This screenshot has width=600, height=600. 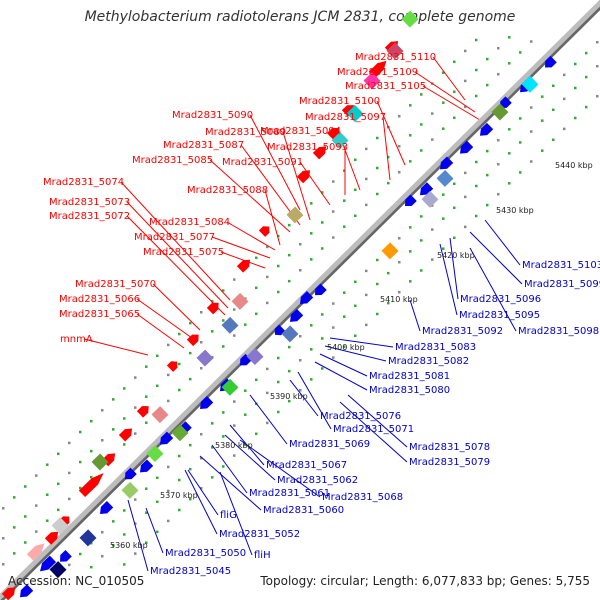 What do you see at coordinates (574, 165) in the screenshot?
I see `scale-label: 5440 kbp` at bounding box center [574, 165].